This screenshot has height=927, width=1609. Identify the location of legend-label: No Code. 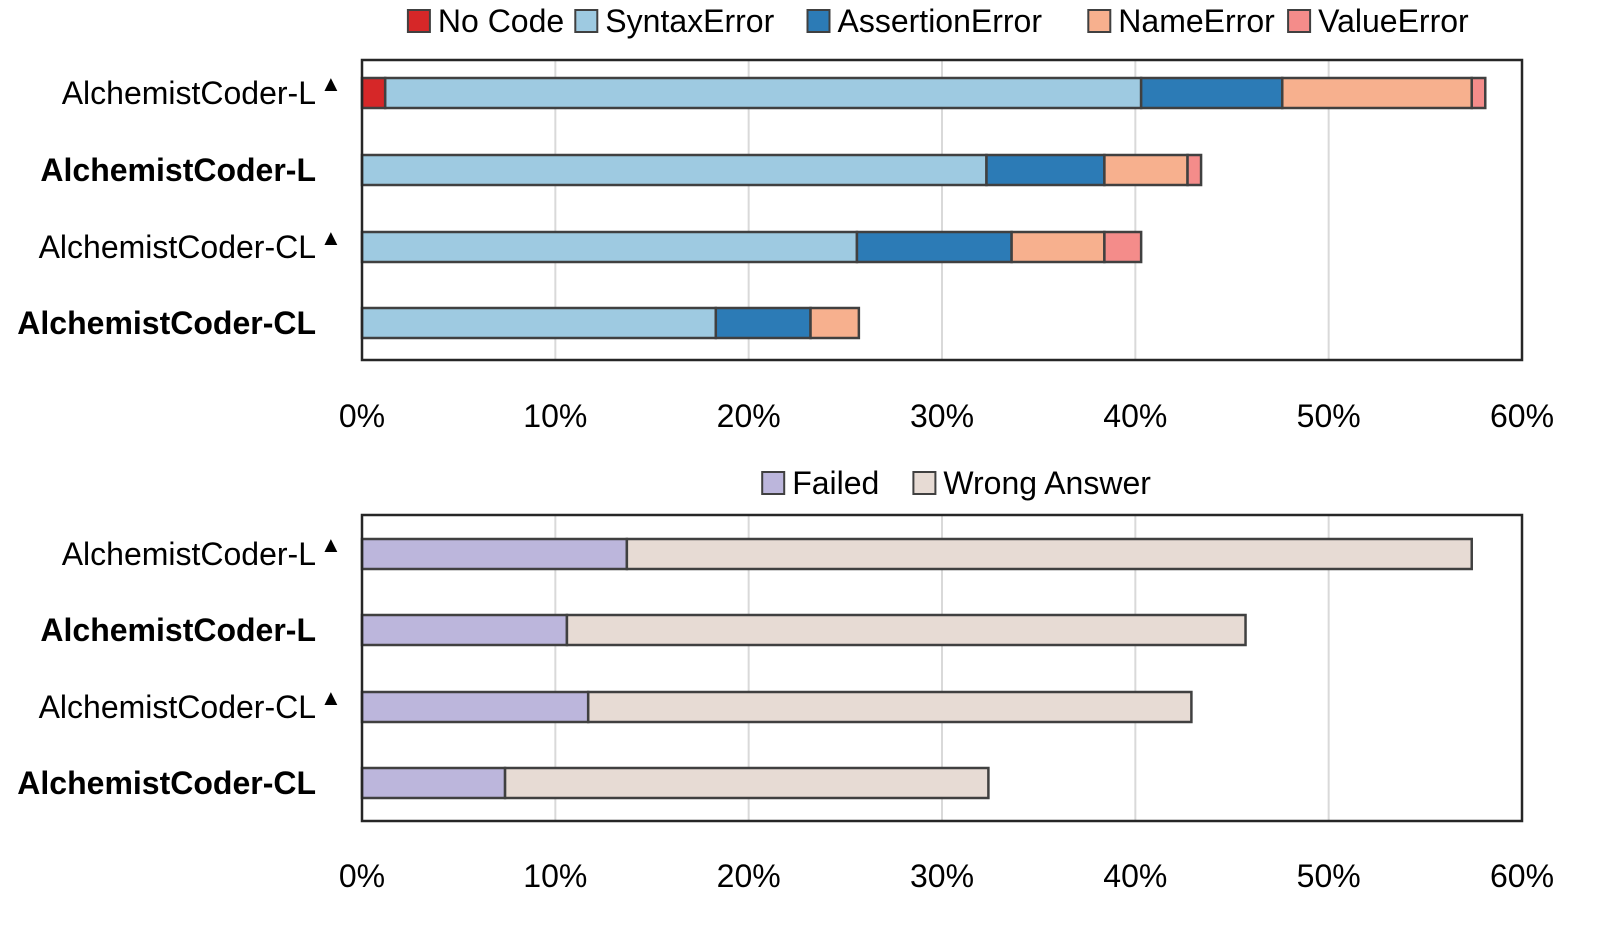
(501, 21).